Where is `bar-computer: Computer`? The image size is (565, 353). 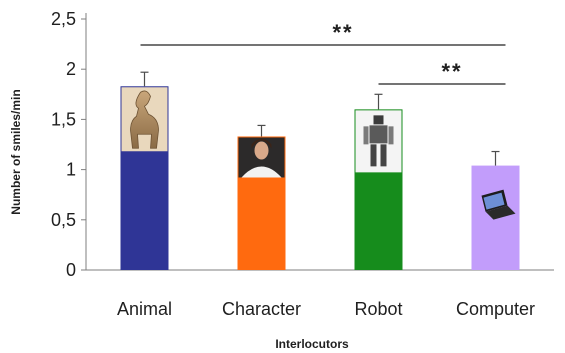
bar-computer: Computer is located at coordinates (495, 234).